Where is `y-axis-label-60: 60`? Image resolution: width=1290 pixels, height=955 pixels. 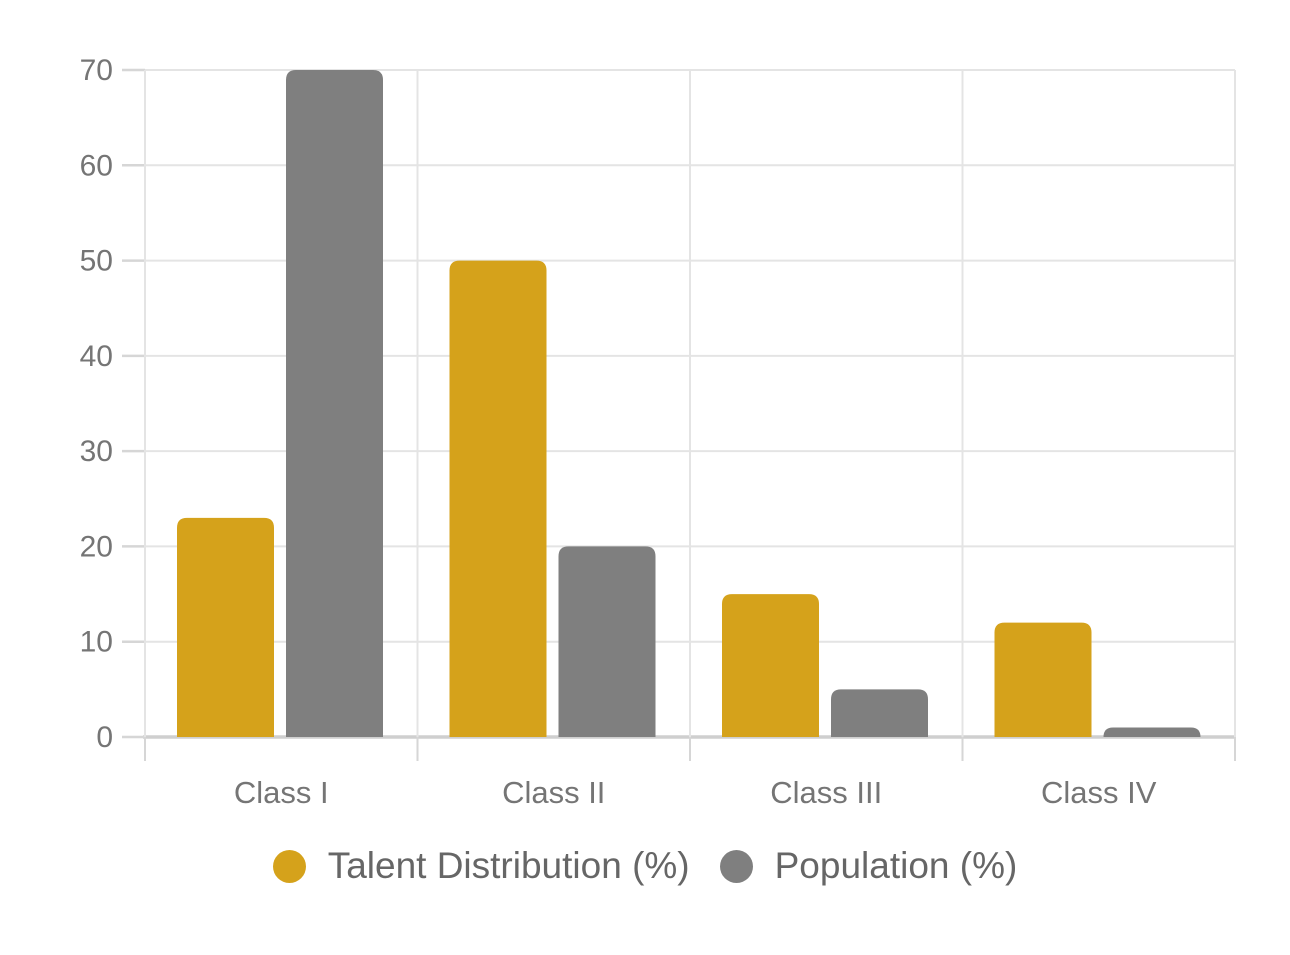 y-axis-label-60: 60 is located at coordinates (96, 165).